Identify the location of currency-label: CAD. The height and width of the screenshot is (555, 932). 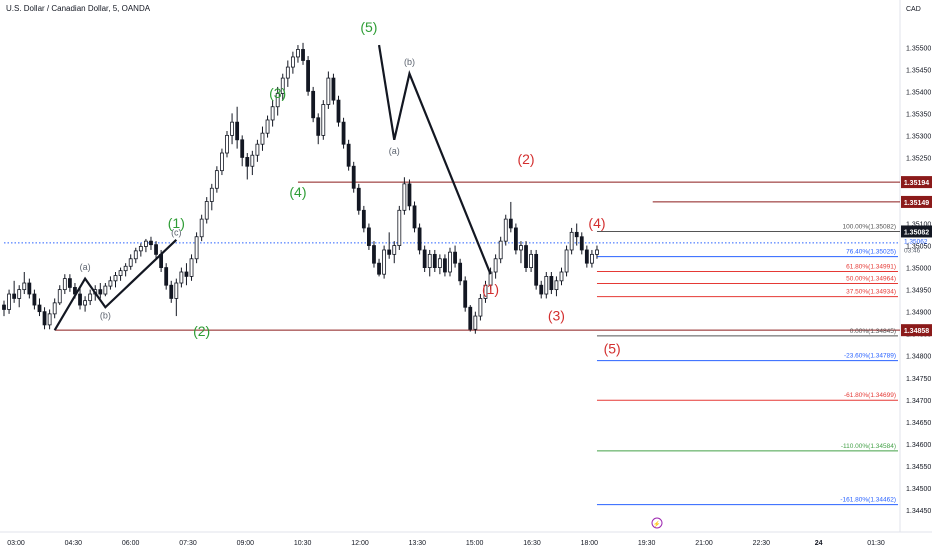
(913, 9).